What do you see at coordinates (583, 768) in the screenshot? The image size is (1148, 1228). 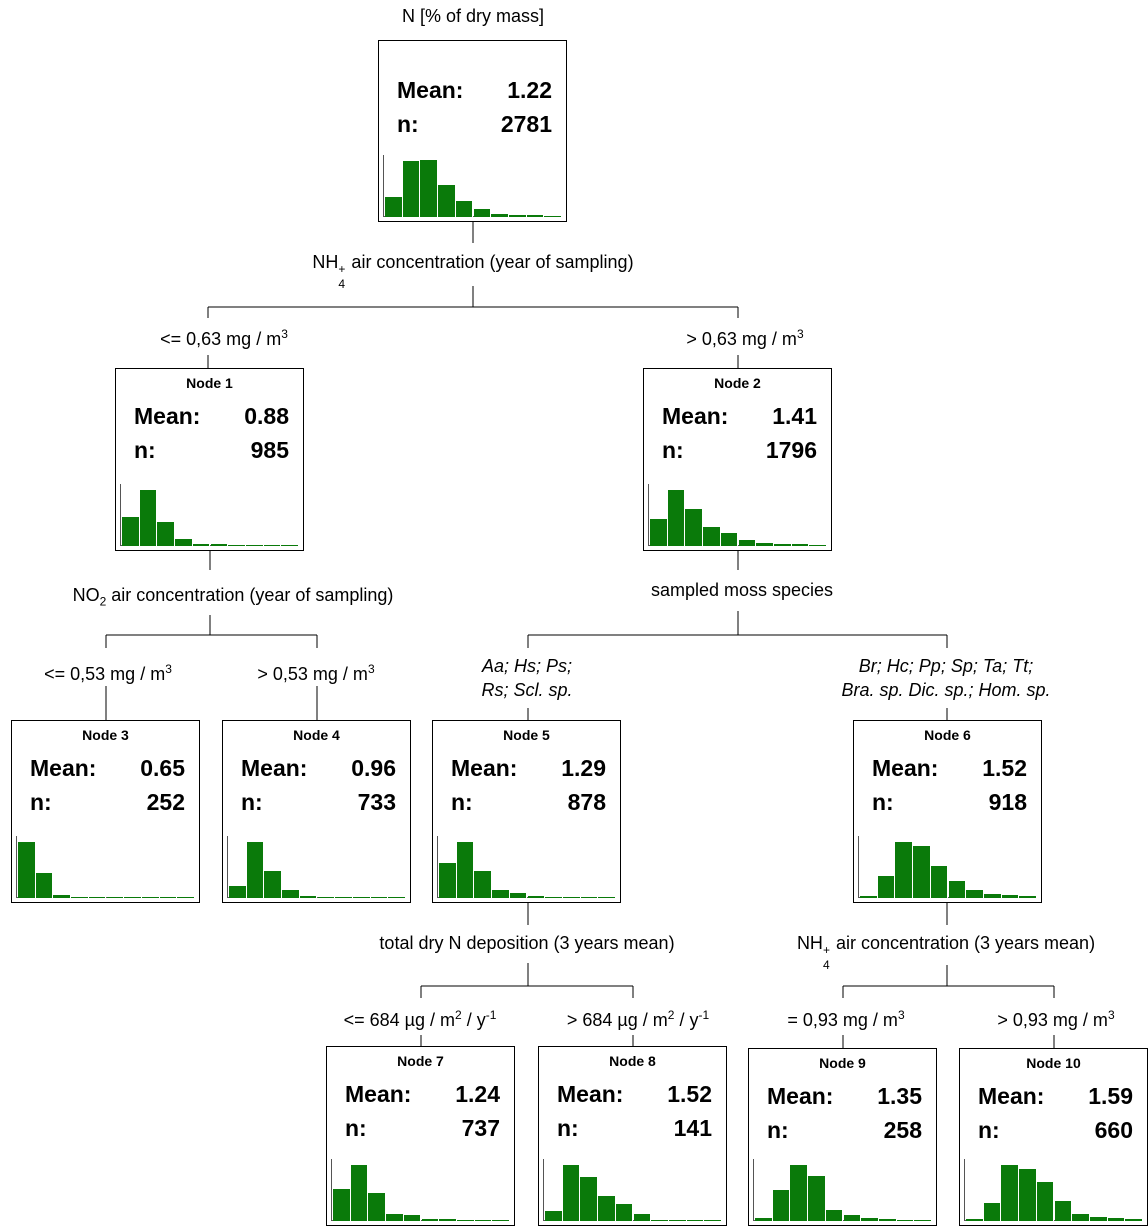 I see `mean-value: 1.29` at bounding box center [583, 768].